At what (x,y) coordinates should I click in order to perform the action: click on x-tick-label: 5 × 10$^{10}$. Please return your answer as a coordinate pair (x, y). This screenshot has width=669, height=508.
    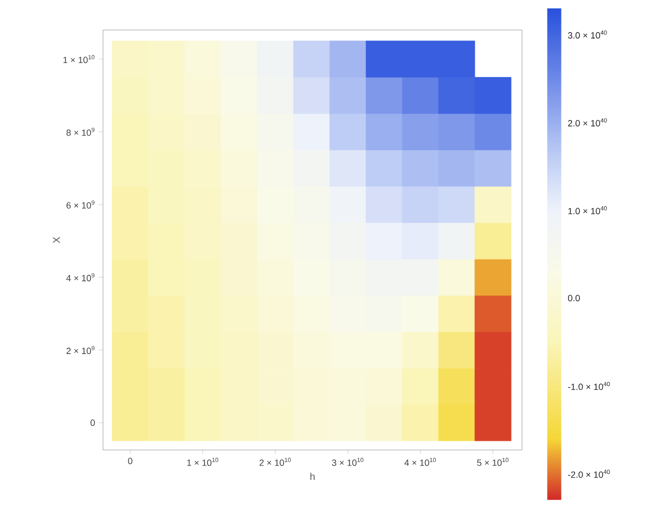
    Looking at the image, I should click on (492, 462).